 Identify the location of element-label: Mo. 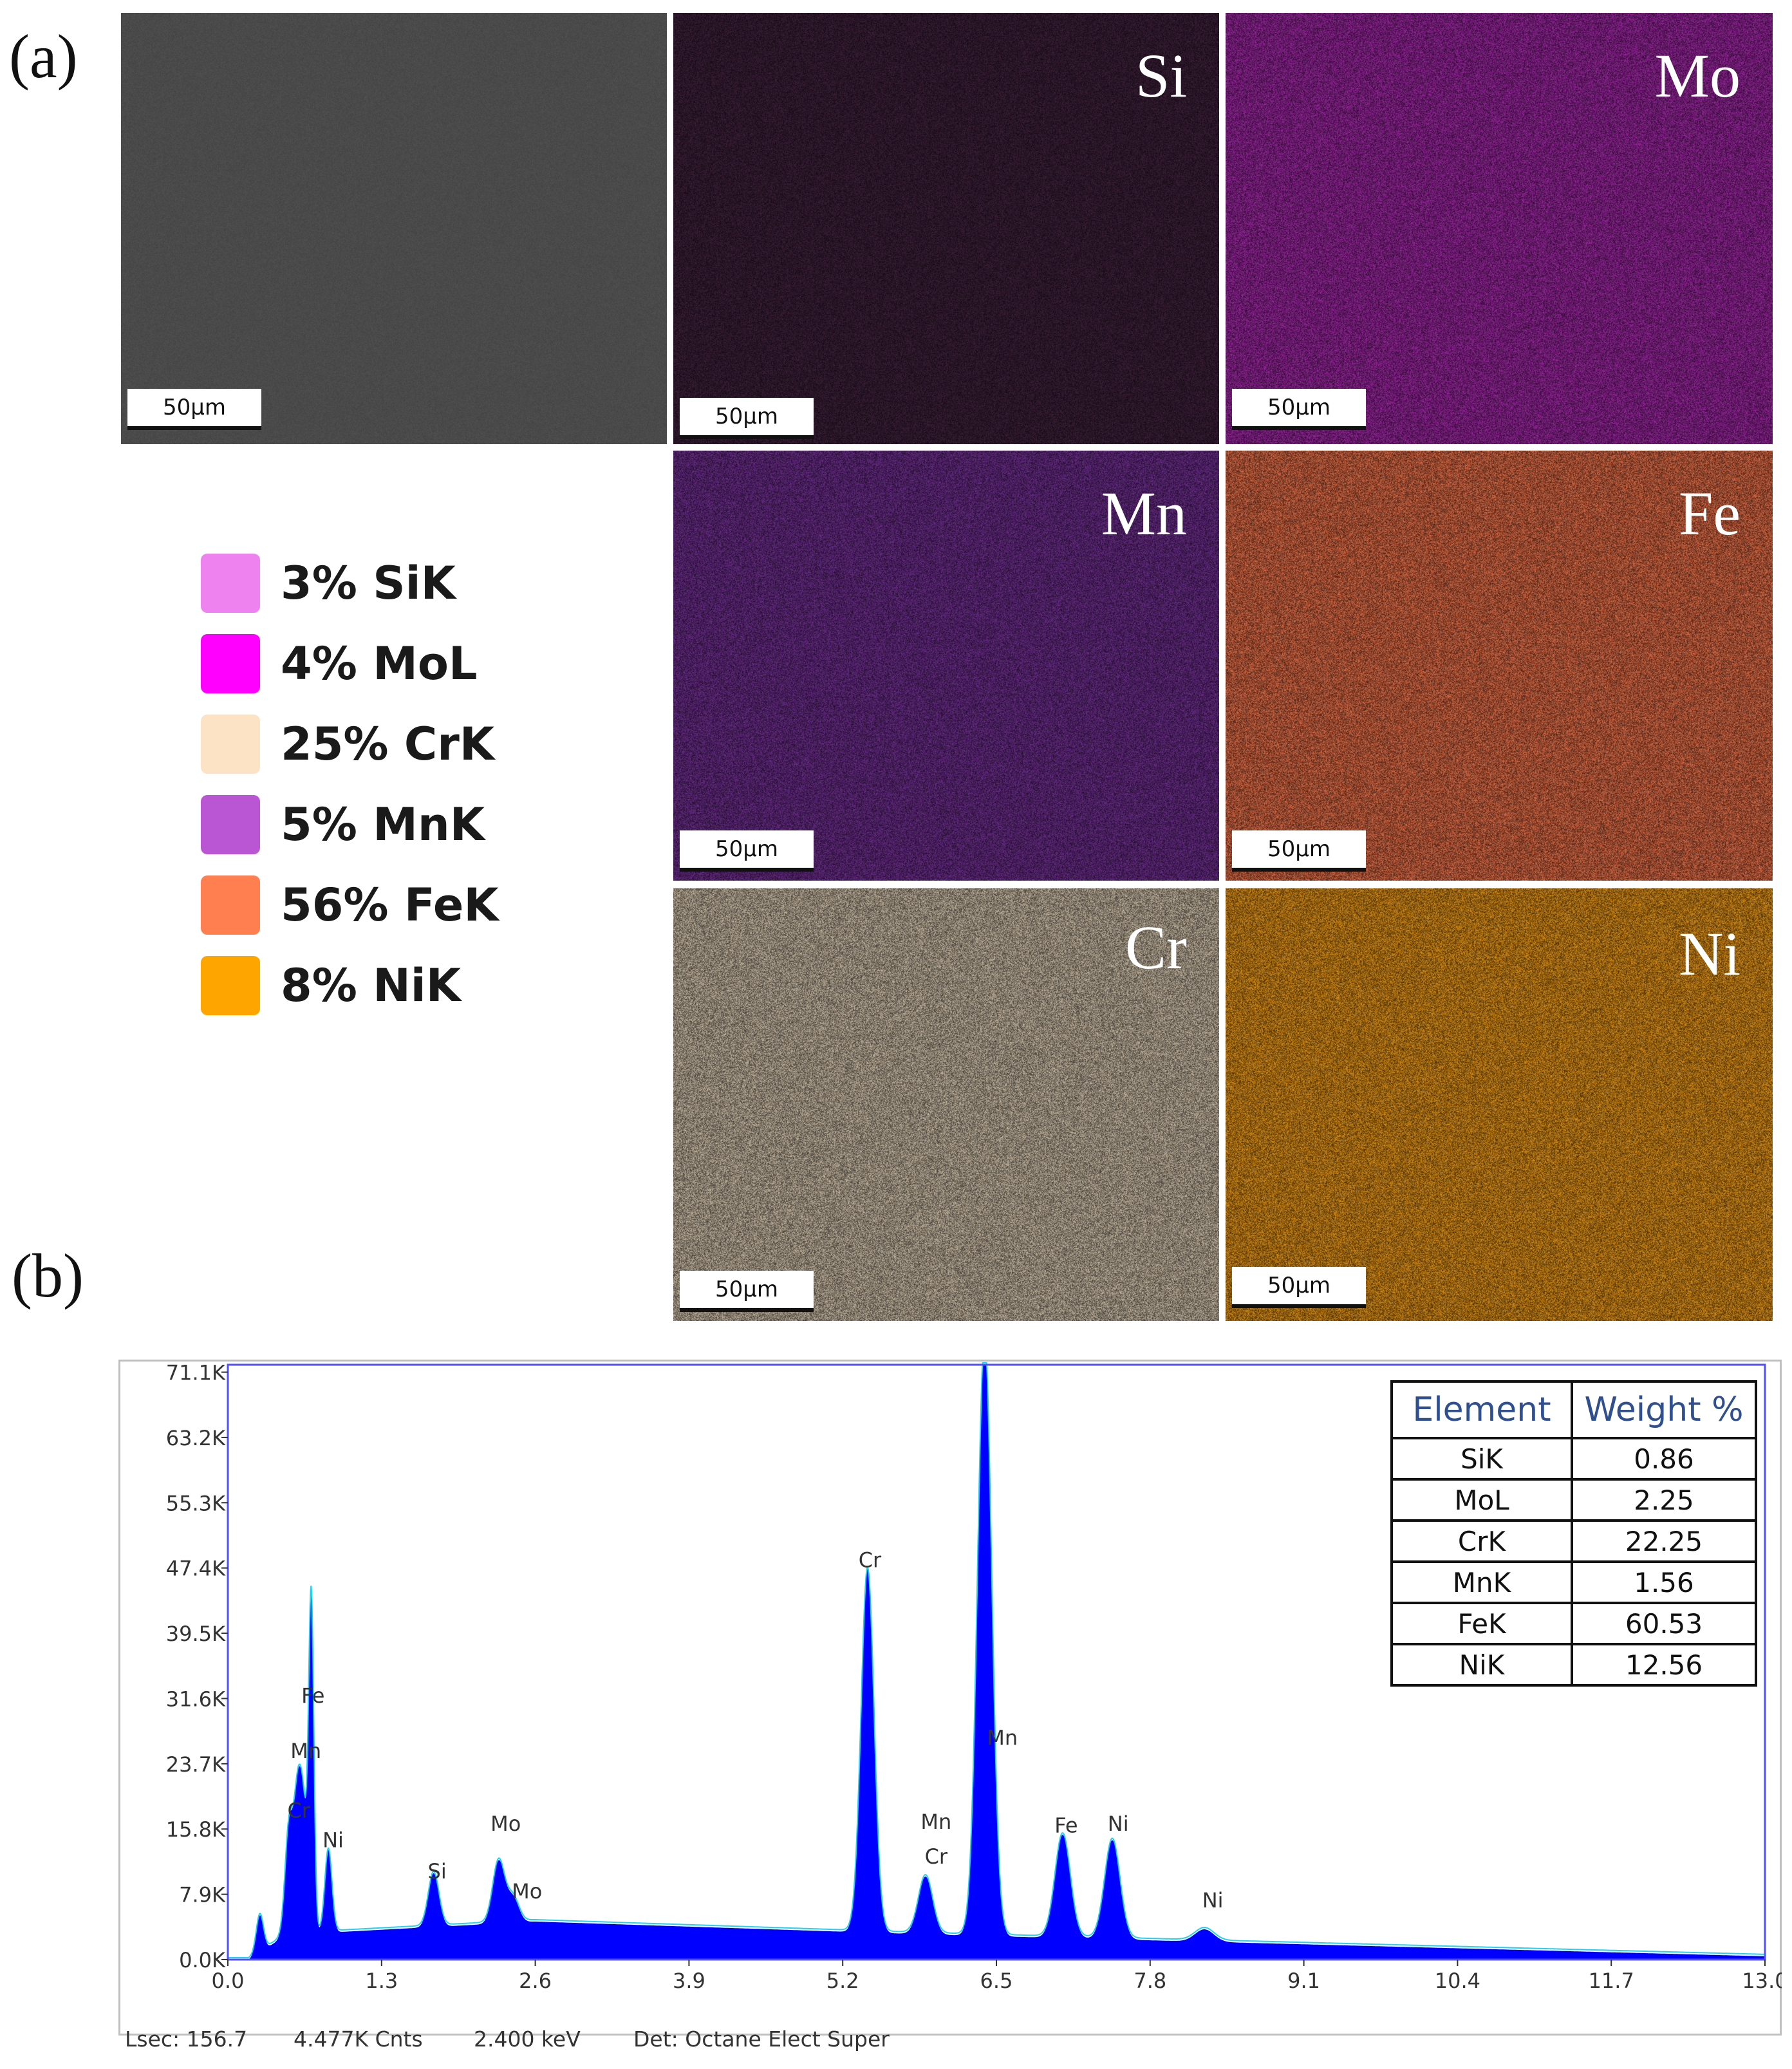
(1697, 75).